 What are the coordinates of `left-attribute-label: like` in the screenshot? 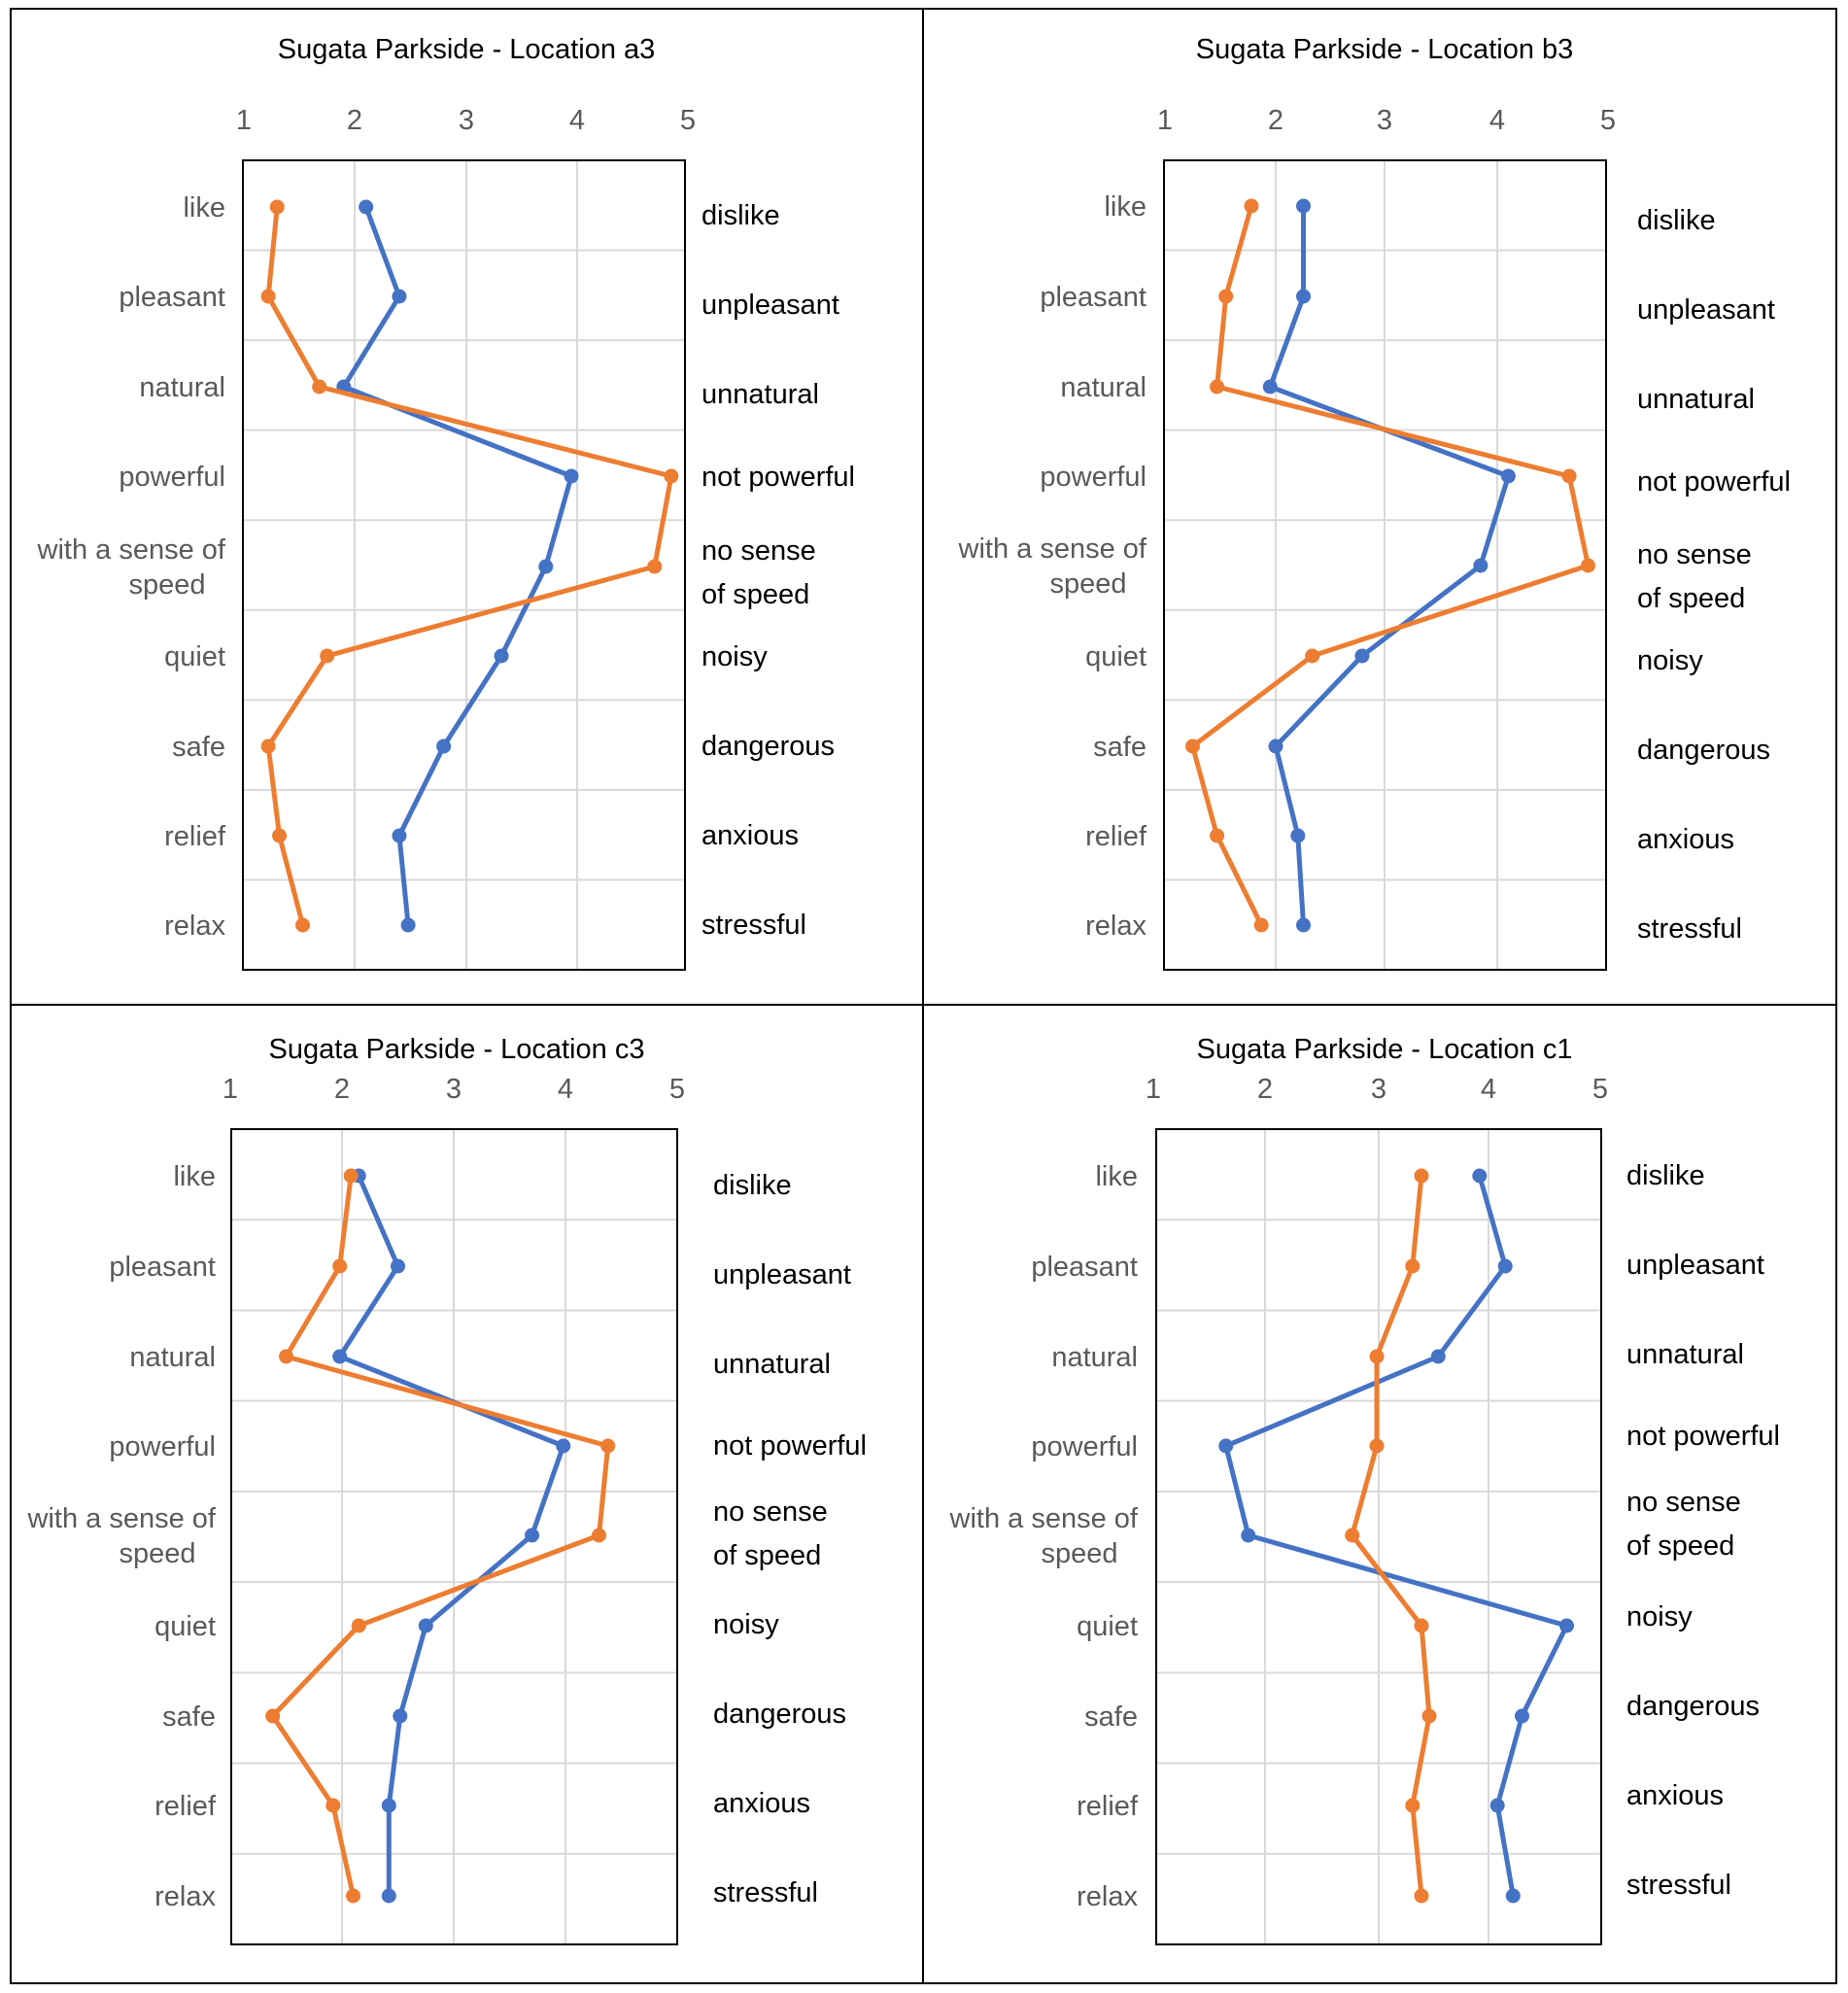 It's located at (1125, 207).